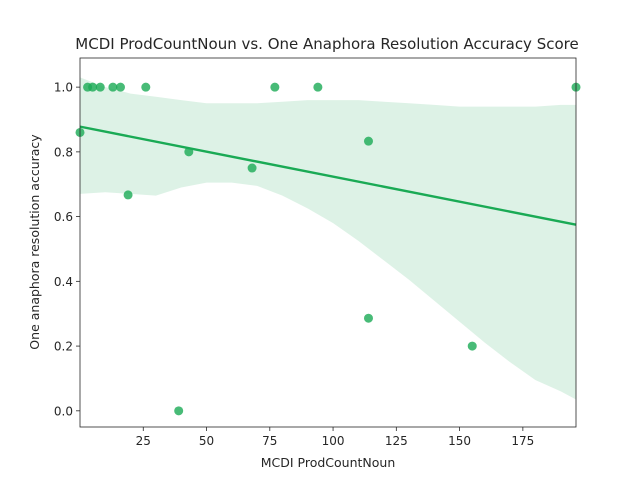 This screenshot has width=640, height=480. Describe the element at coordinates (63, 282) in the screenshot. I see `y-tick-label: 0.4` at that location.